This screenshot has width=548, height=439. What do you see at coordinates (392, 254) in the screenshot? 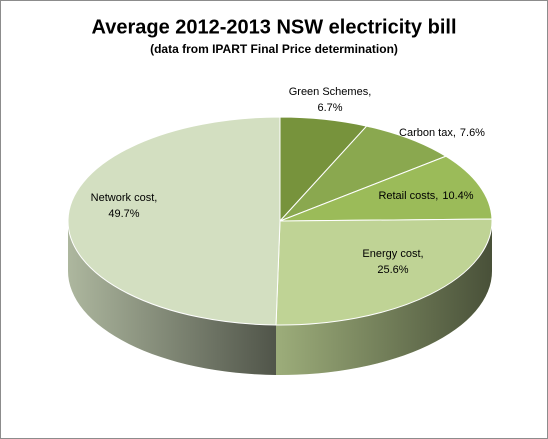
I see `label-category: Energy cost,` at bounding box center [392, 254].